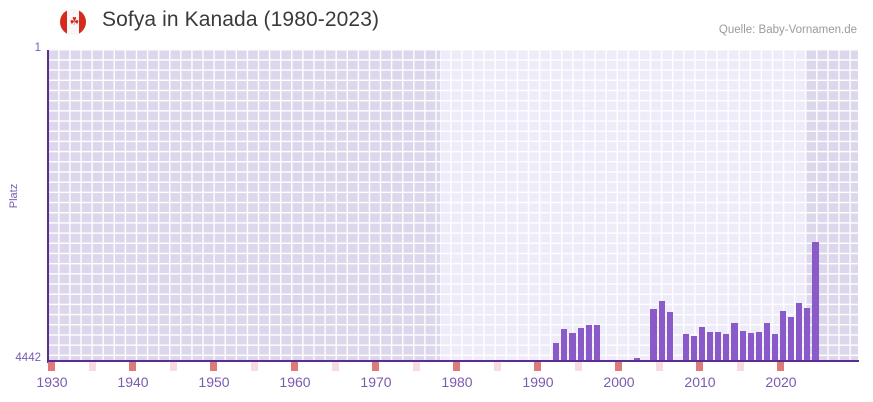 The width and height of the screenshot is (873, 402). What do you see at coordinates (52, 366) in the screenshot?
I see `marker-1930` at bounding box center [52, 366].